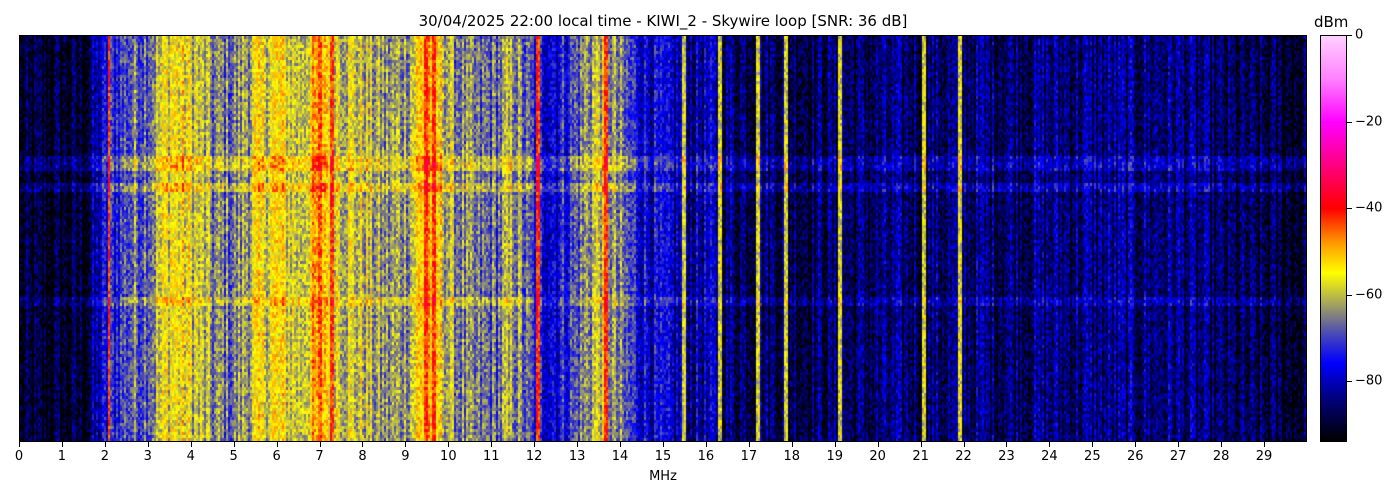 The height and width of the screenshot is (500, 1400). What do you see at coordinates (620, 456) in the screenshot?
I see `x-tick-label: 14` at bounding box center [620, 456].